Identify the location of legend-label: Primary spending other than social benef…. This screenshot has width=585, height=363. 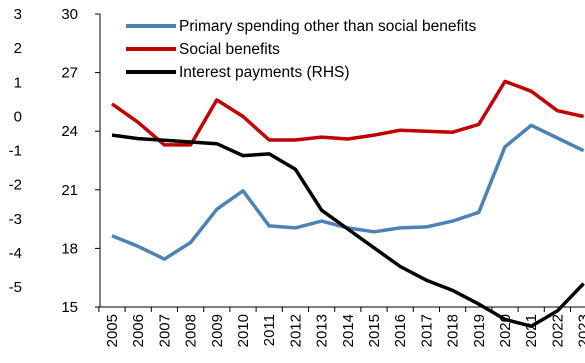
(327, 26).